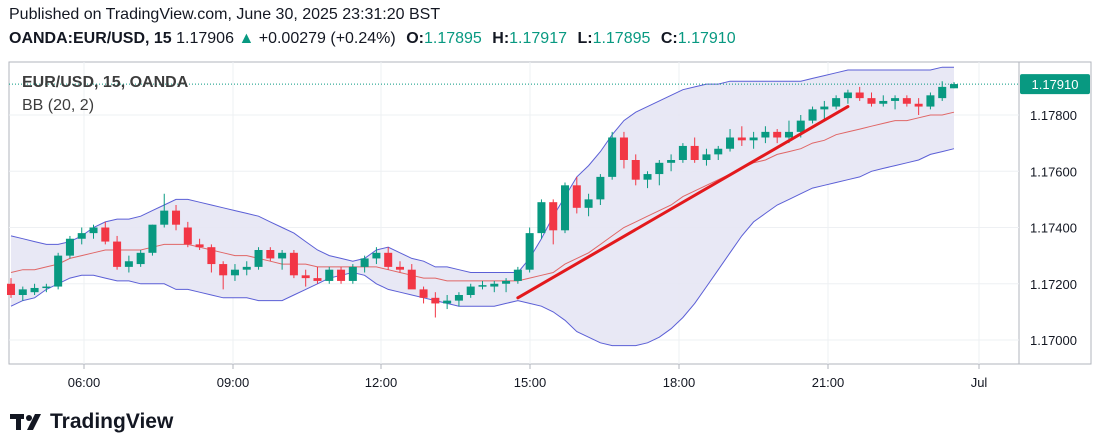  What do you see at coordinates (452, 38) in the screenshot?
I see `open-value: 1.17895` at bounding box center [452, 38].